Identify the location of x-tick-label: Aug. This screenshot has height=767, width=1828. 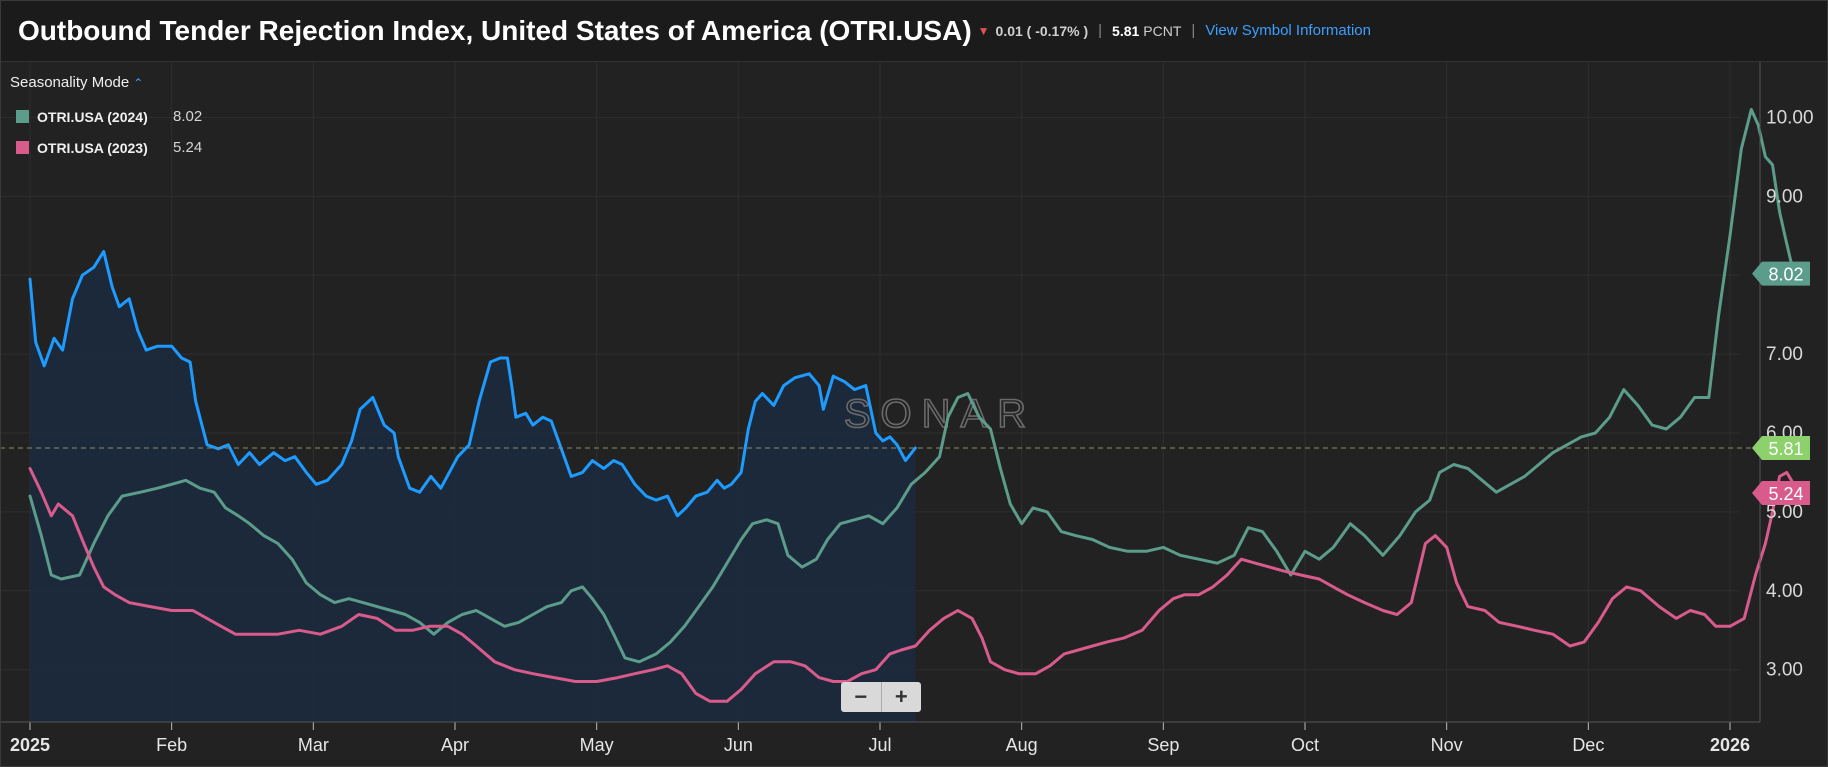
(1022, 745).